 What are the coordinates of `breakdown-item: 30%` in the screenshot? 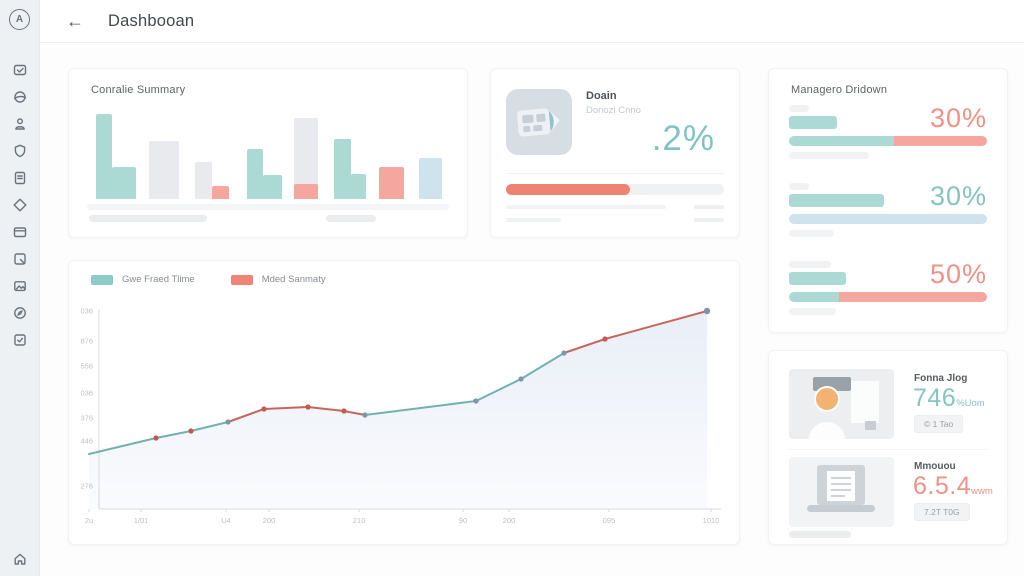 It's located at (888, 211).